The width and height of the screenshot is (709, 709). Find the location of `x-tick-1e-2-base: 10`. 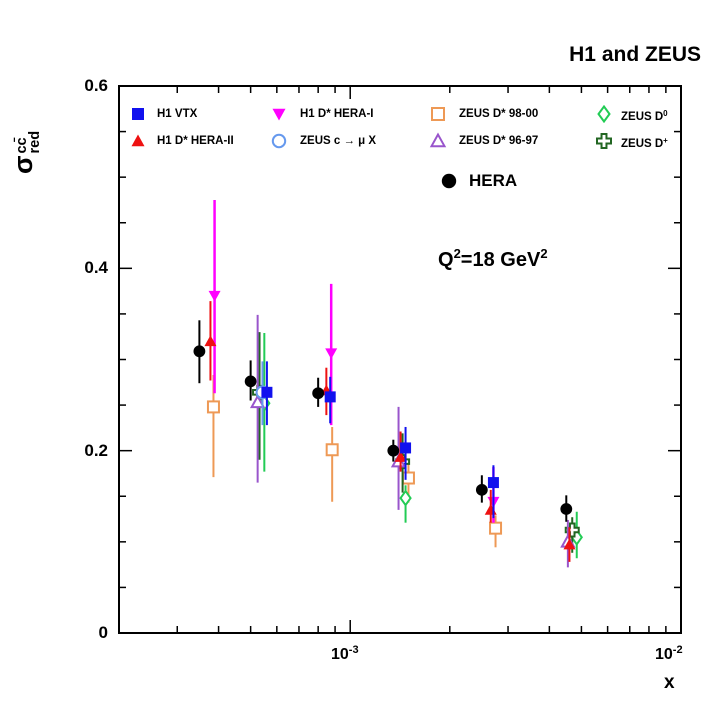

x-tick-1e-2-base: 10 is located at coordinates (664, 654).